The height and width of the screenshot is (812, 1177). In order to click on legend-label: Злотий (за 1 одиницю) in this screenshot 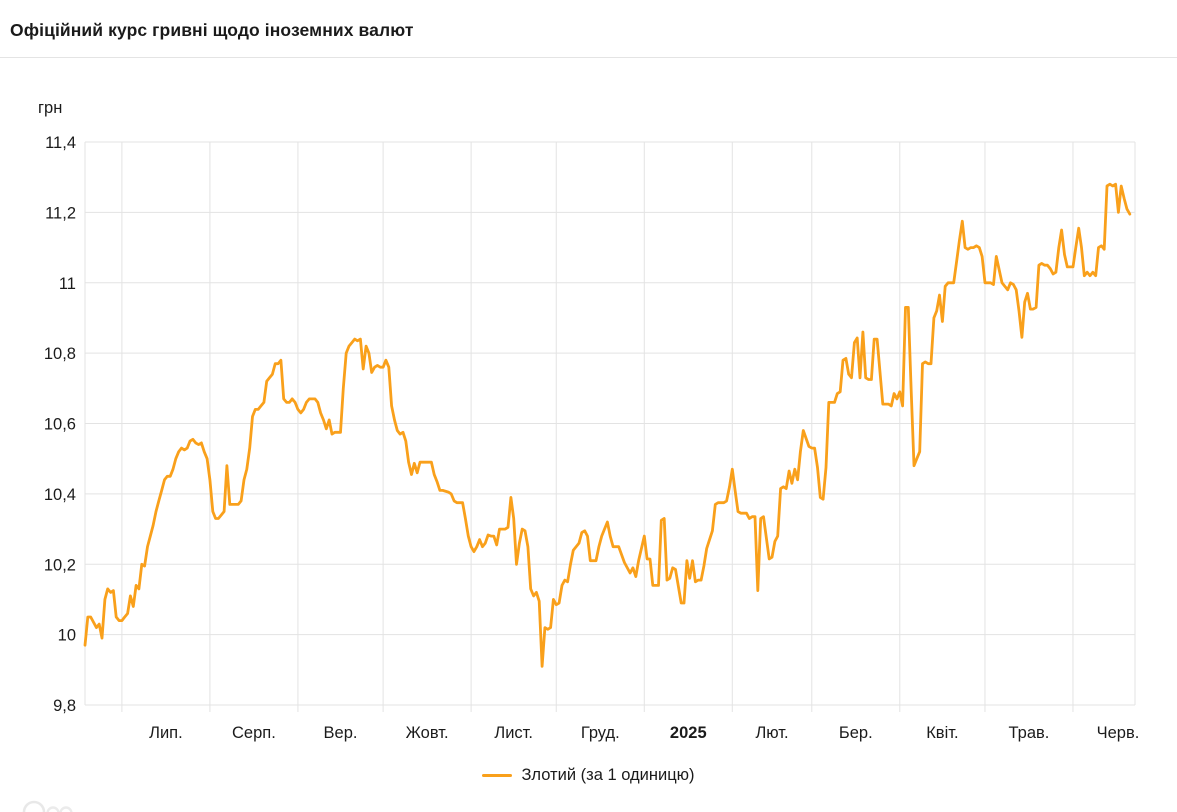, I will do `click(608, 774)`.